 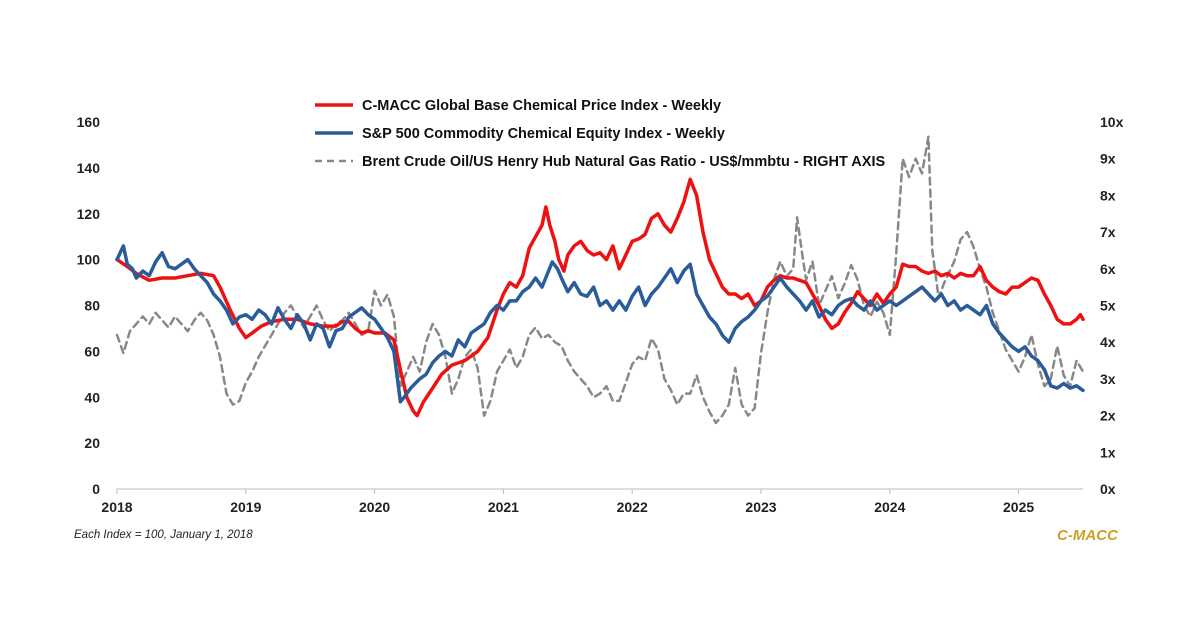 I want to click on y-left-tick-label: 0, so click(x=96, y=489).